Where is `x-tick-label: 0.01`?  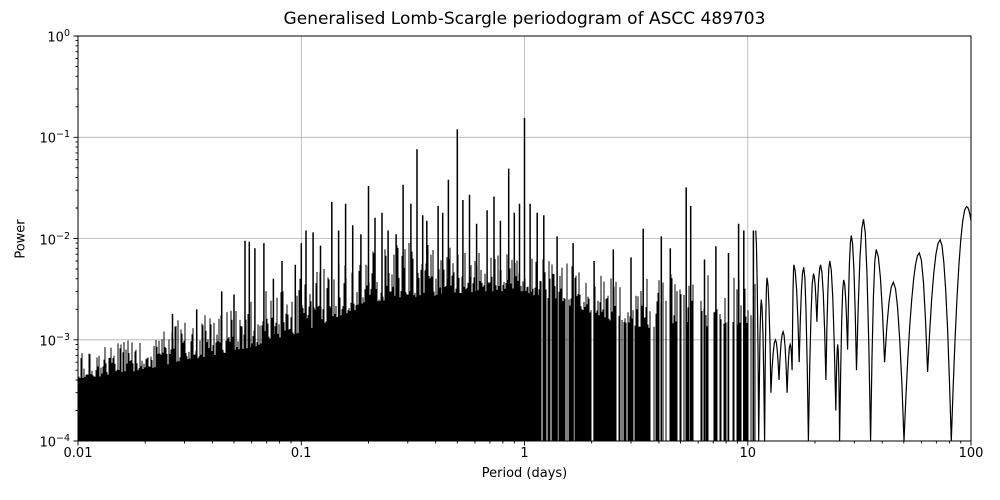 x-tick-label: 0.01 is located at coordinates (78, 453).